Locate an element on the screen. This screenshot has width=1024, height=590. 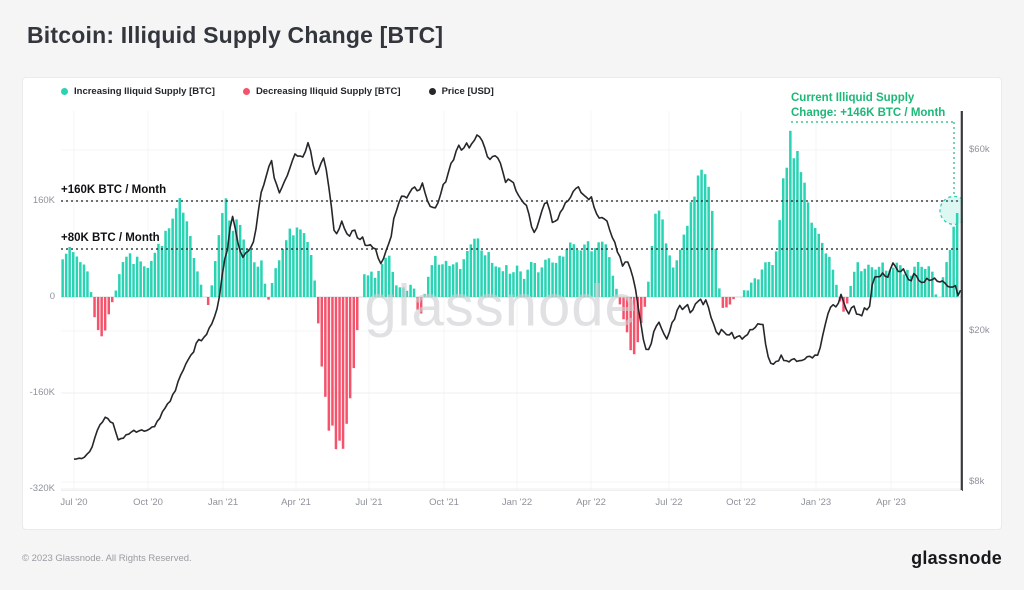
right-axis-tick: $20k is located at coordinates (979, 331).